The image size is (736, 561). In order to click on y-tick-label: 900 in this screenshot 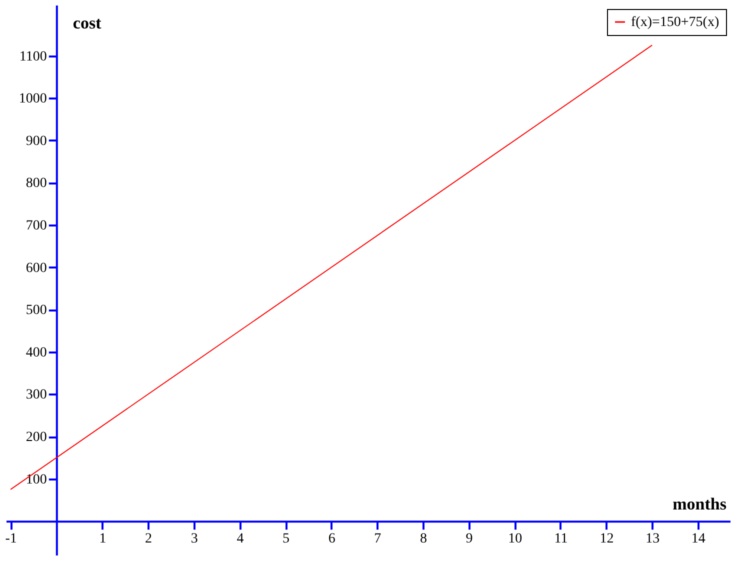, I will do `click(36, 141)`.